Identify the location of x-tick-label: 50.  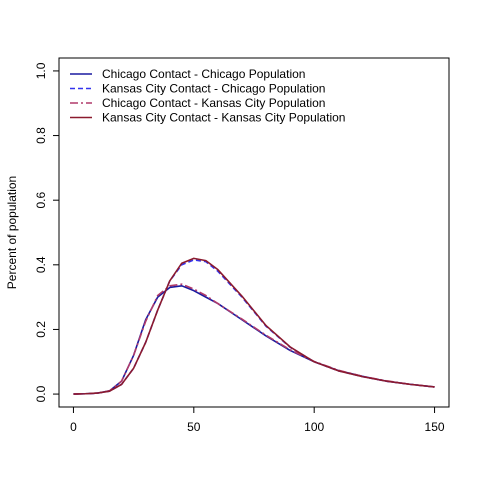
(194, 427).